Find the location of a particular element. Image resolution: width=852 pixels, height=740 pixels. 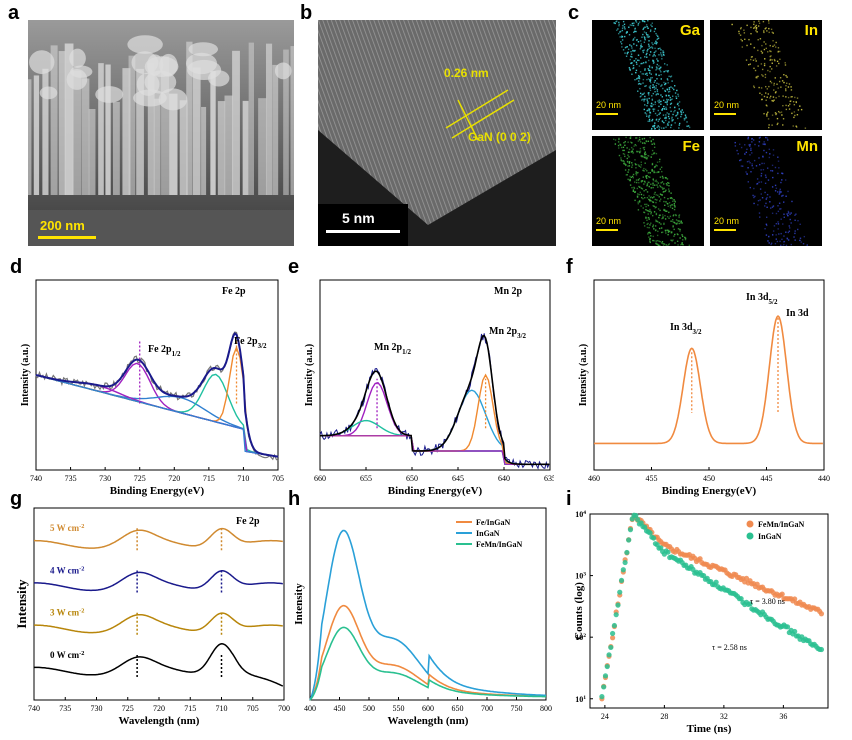

peak-label-mn2p12: Mn 2p1/2 is located at coordinates (393, 349).